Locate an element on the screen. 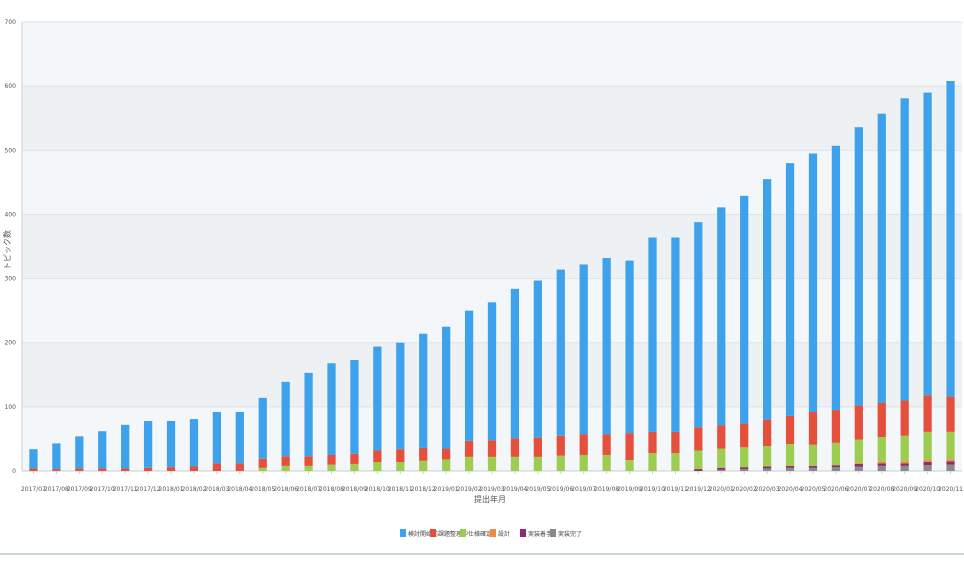 Image resolution: width=964 pixels, height=562 pixels. x-axis-label: 提出年月 is located at coordinates (490, 499).